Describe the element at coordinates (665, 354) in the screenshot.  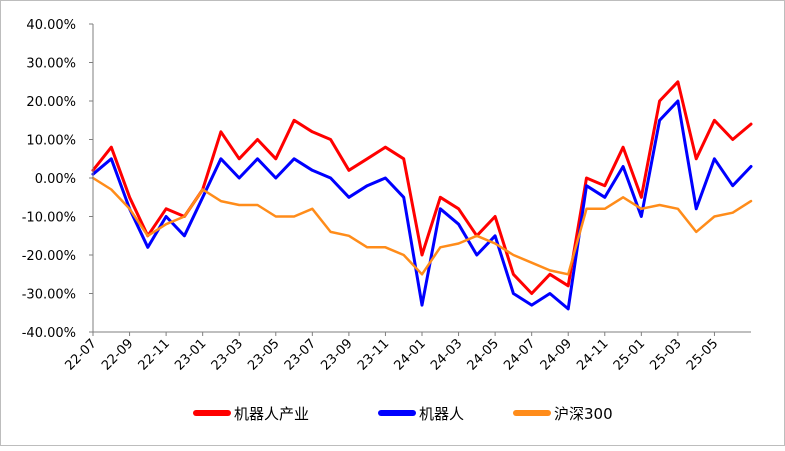
I see `x-tick-label: 25-03` at that location.